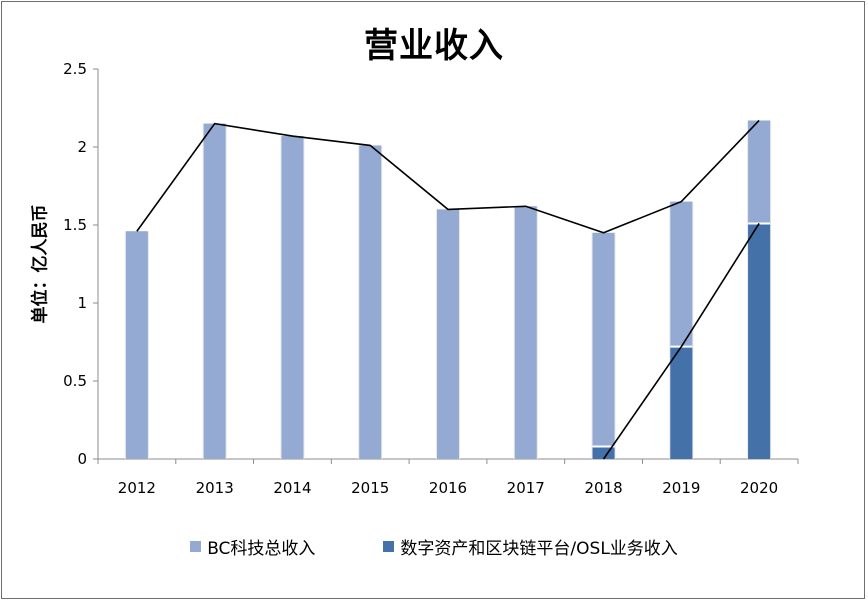  I want to click on y-tick-label: 2.5, so click(75, 69).